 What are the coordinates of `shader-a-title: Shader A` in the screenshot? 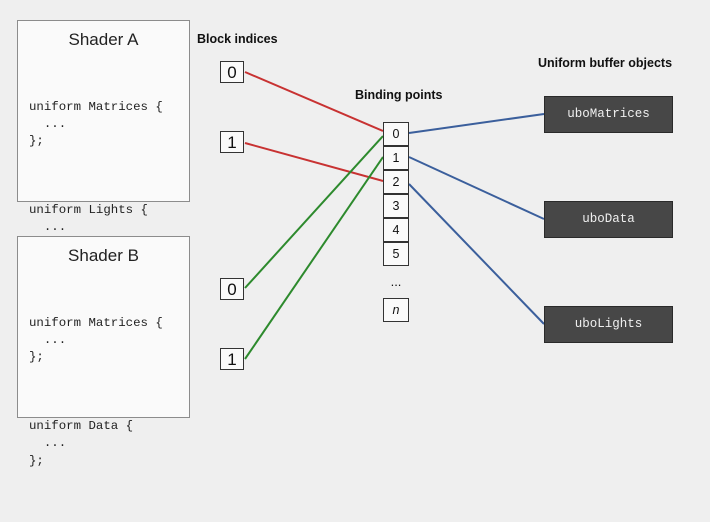 It's located at (103, 39).